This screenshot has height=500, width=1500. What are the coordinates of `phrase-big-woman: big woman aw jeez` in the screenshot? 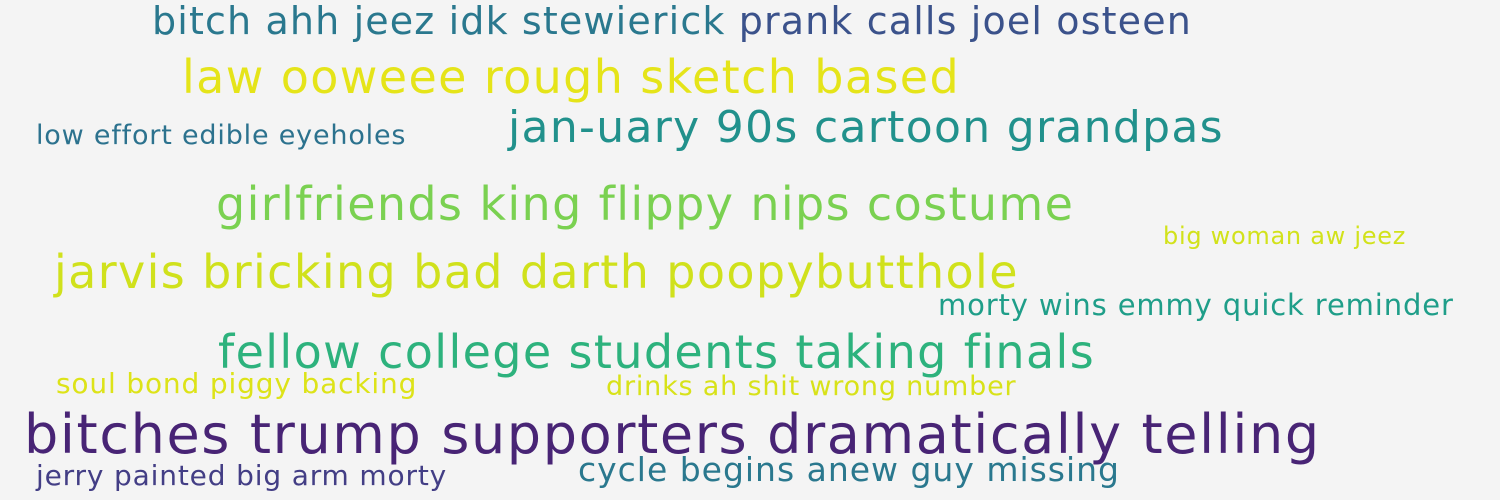 It's located at (1285, 236).